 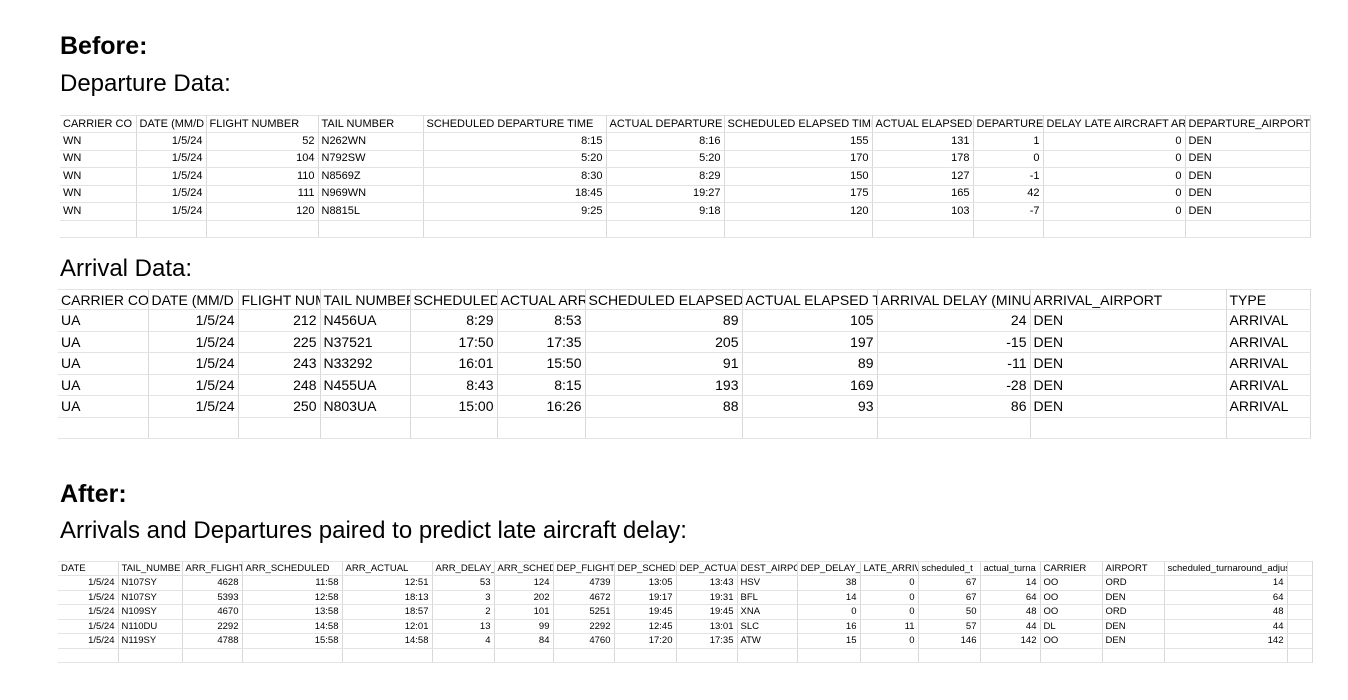 I want to click on table-cell: 2292, so click(x=212, y=626).